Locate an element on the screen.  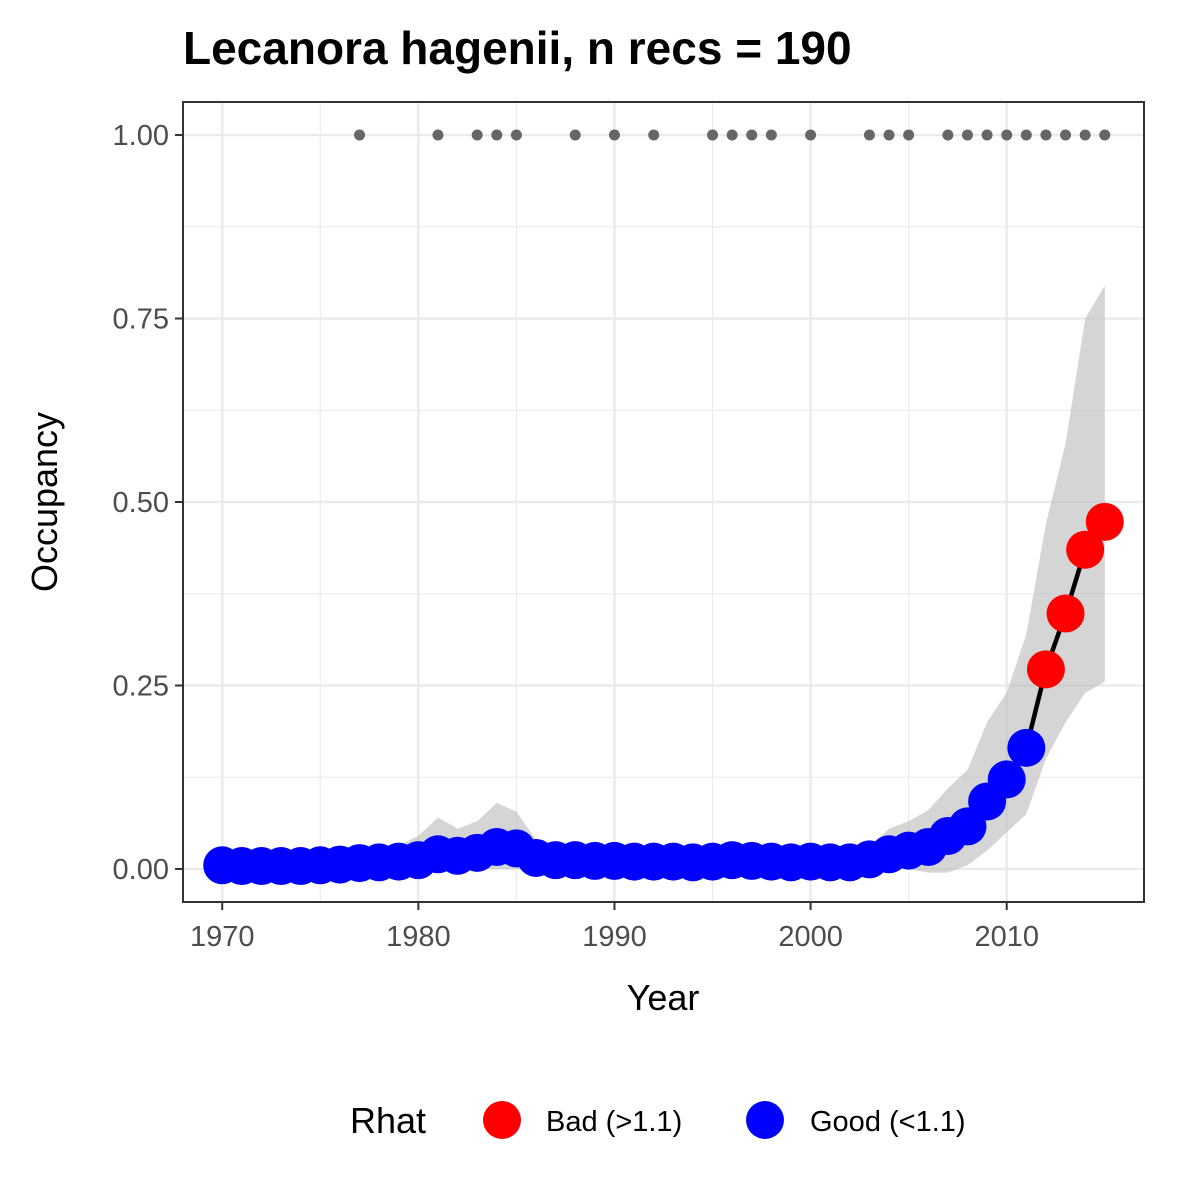
x-tick-label: 1980 is located at coordinates (418, 937).